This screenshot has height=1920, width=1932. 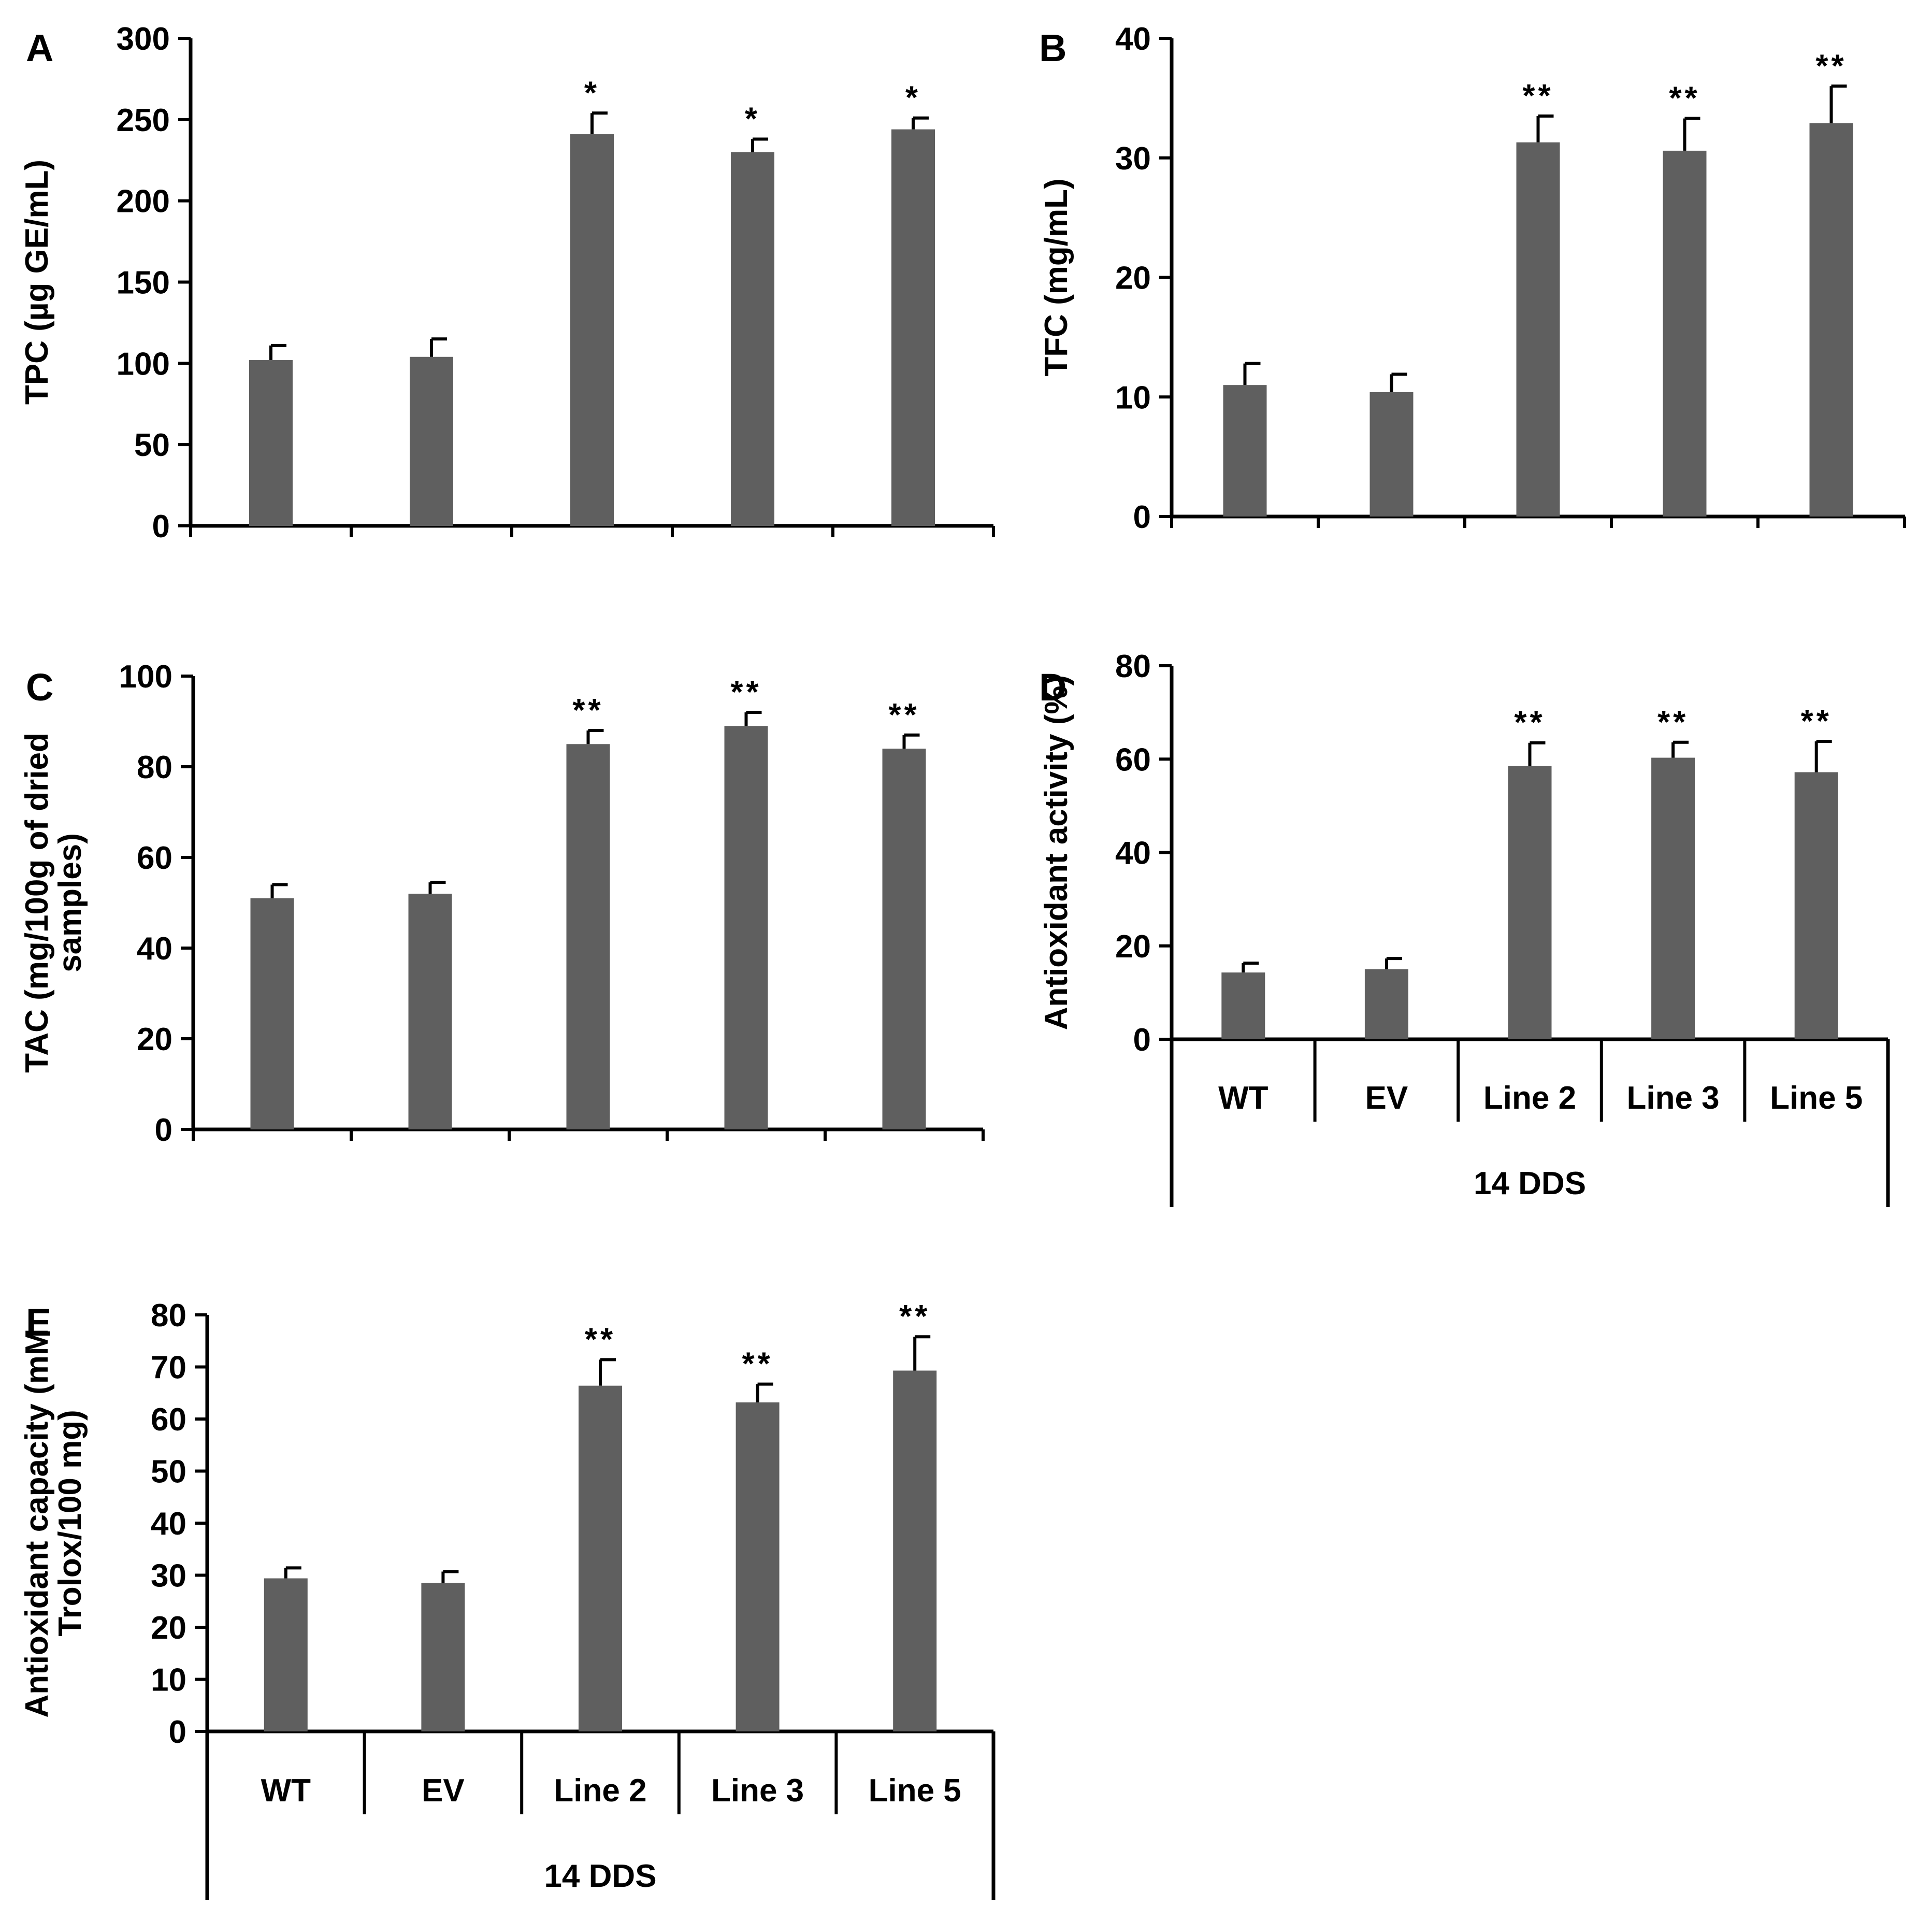 I want to click on y-axis-title: TAC (mg/100g of dried, so click(x=37, y=903).